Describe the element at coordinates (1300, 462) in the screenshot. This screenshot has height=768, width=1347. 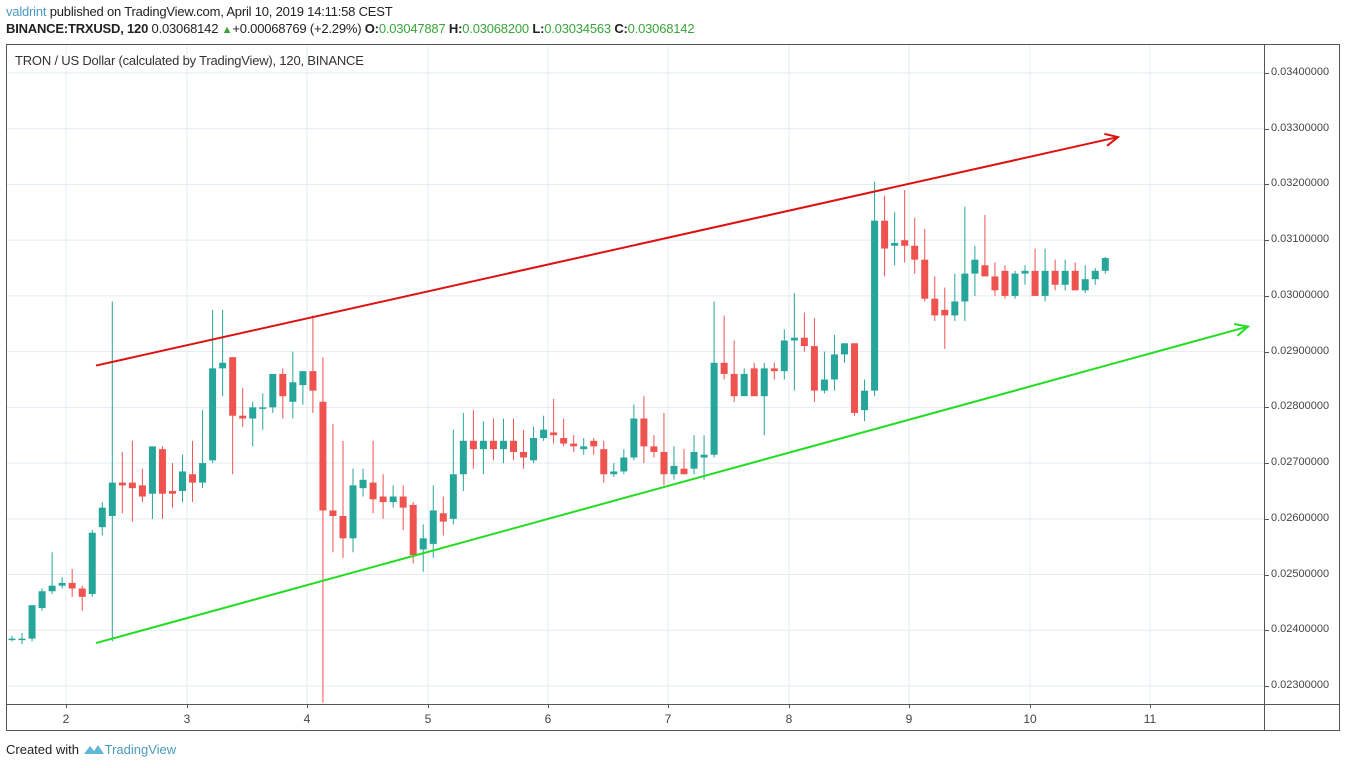
I see `price-tick-label: 0.02700000` at that location.